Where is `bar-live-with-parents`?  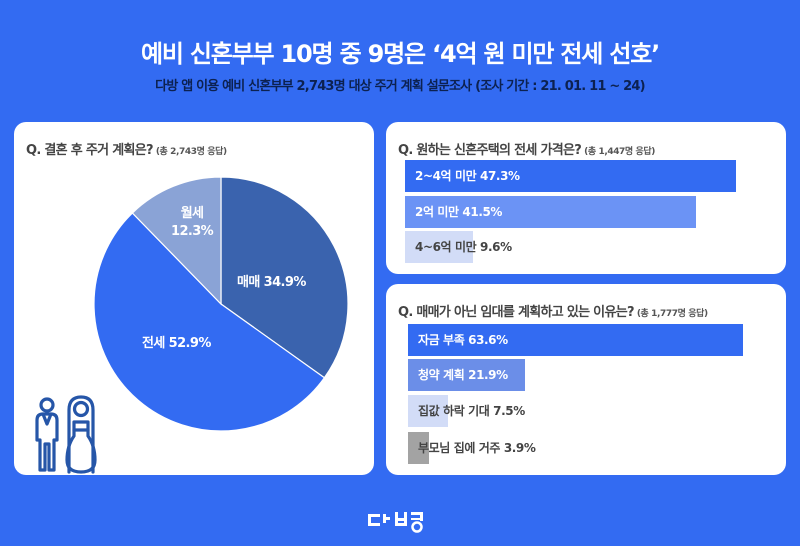 bar-live-with-parents is located at coordinates (418, 448).